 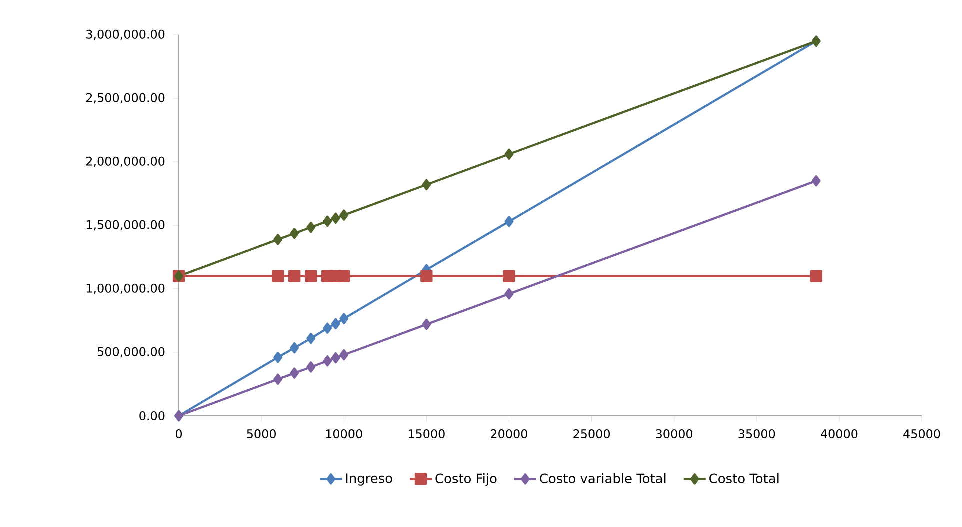 What do you see at coordinates (369, 480) in the screenshot?
I see `legend-label: Ingreso` at bounding box center [369, 480].